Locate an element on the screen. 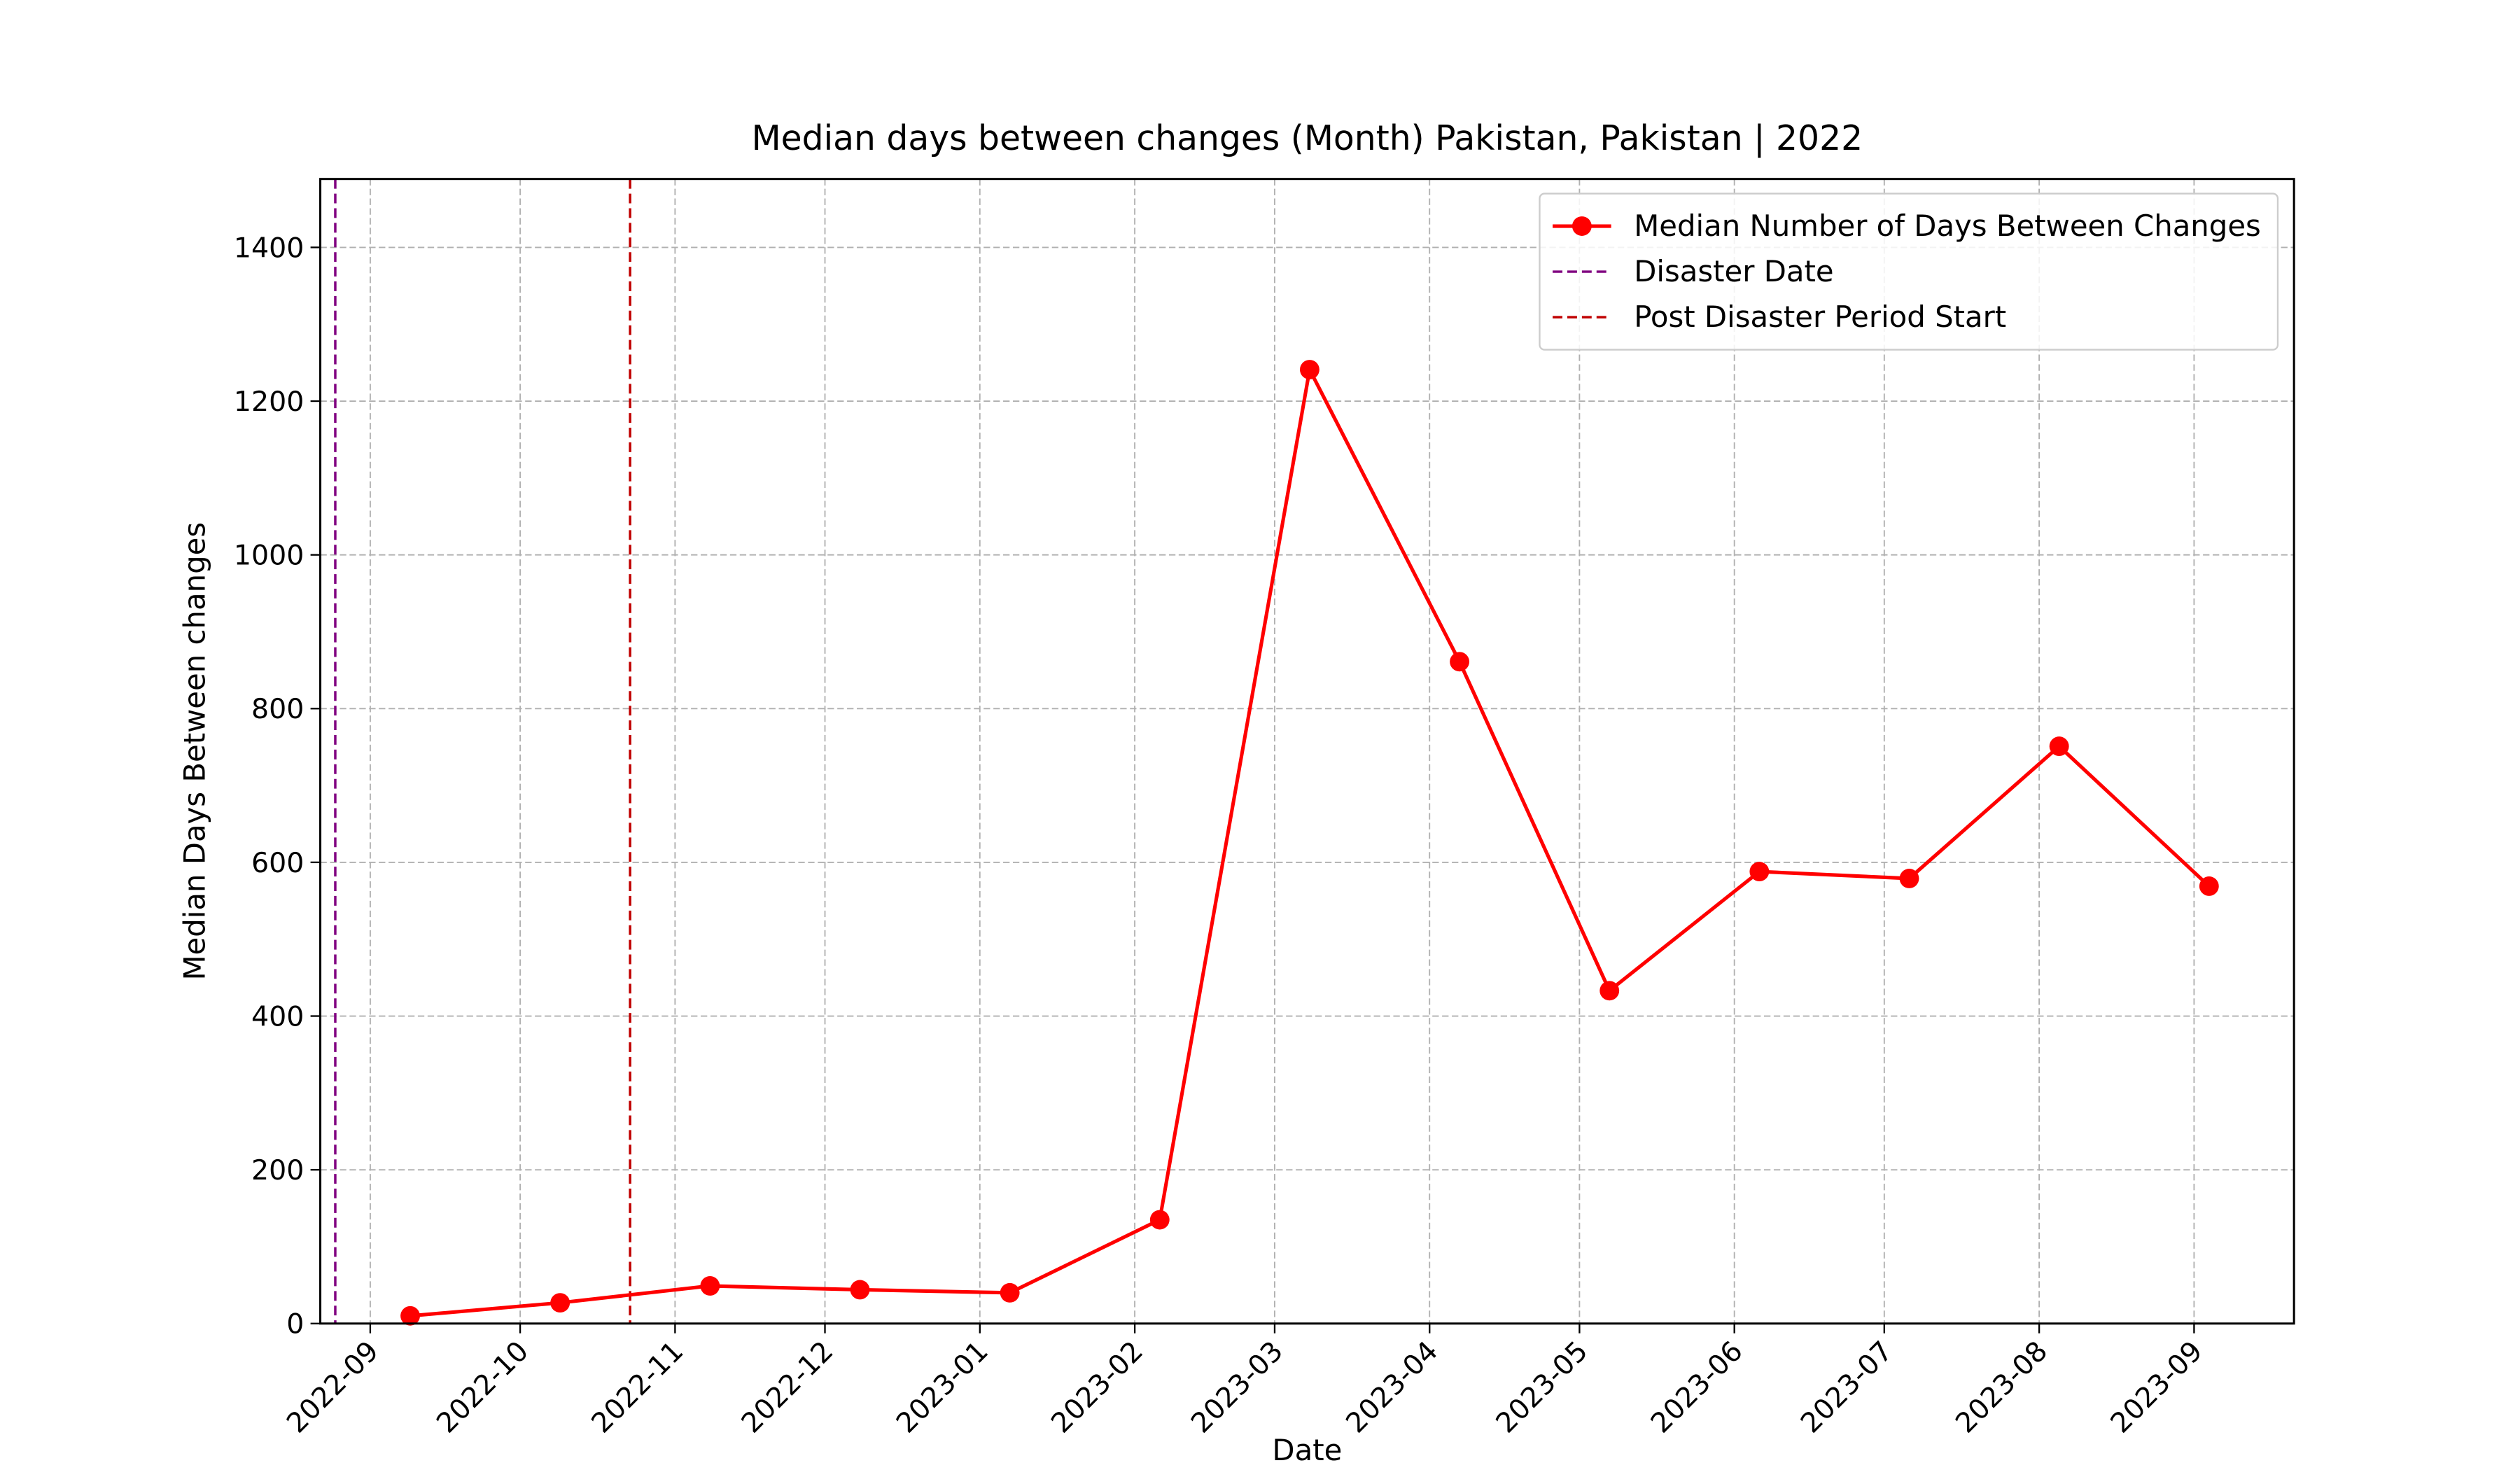 The width and height of the screenshot is (2520, 1470). x-tick-label: 2023-07 is located at coordinates (1847, 1387).